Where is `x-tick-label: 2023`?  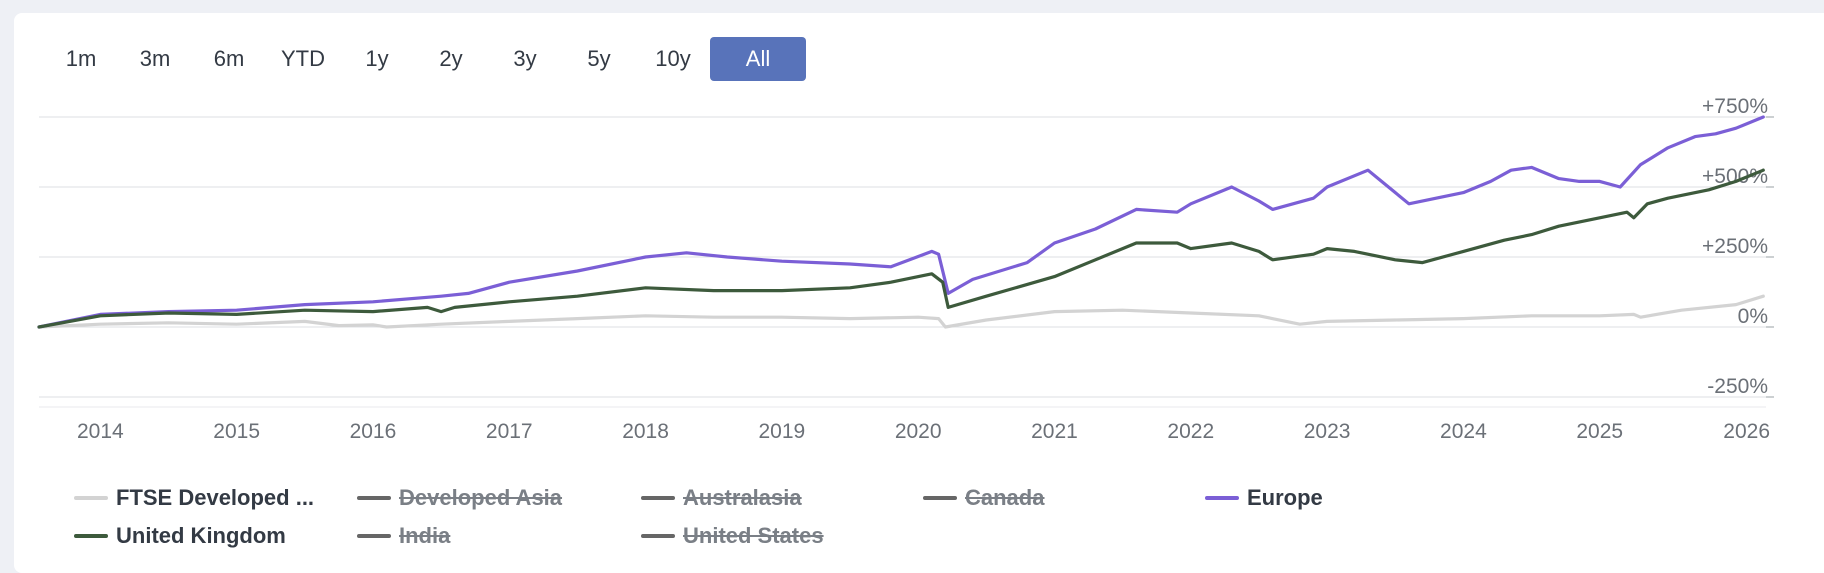
x-tick-label: 2023 is located at coordinates (1327, 431).